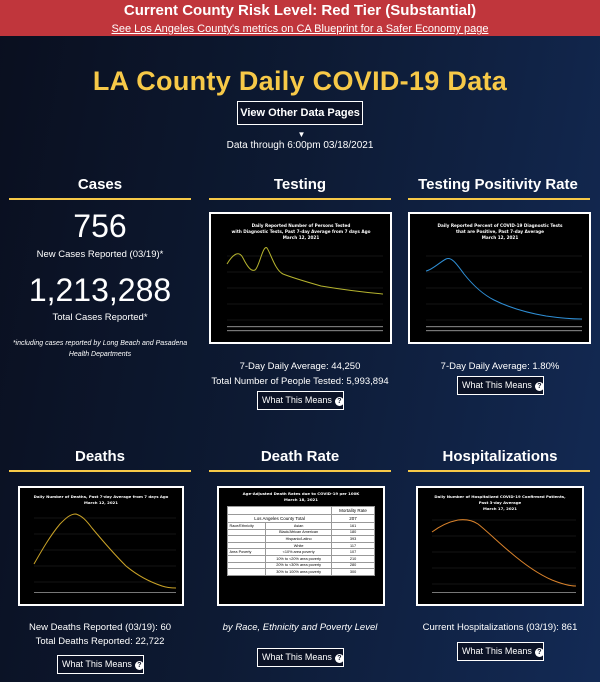  What do you see at coordinates (300, 552) in the screenshot?
I see `table-row: Area Poverty <10% area poverty 107` at bounding box center [300, 552].